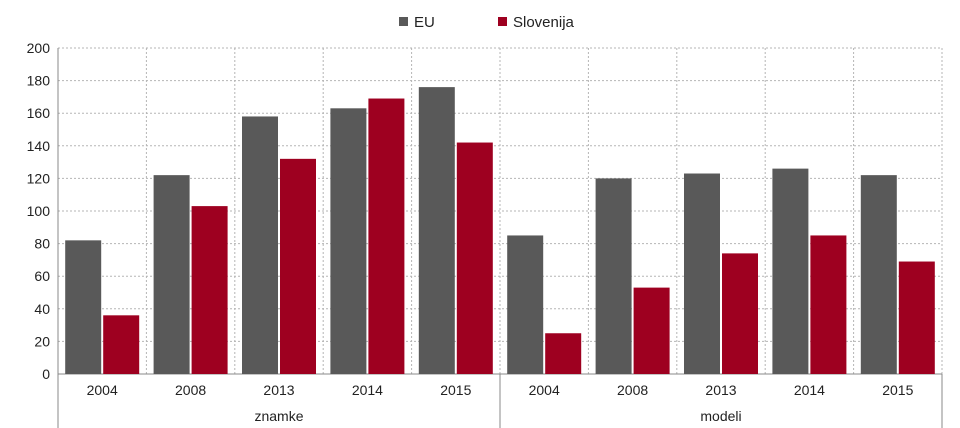 This screenshot has width=960, height=428. I want to click on bar-eu-znamke-2004, so click(83, 307).